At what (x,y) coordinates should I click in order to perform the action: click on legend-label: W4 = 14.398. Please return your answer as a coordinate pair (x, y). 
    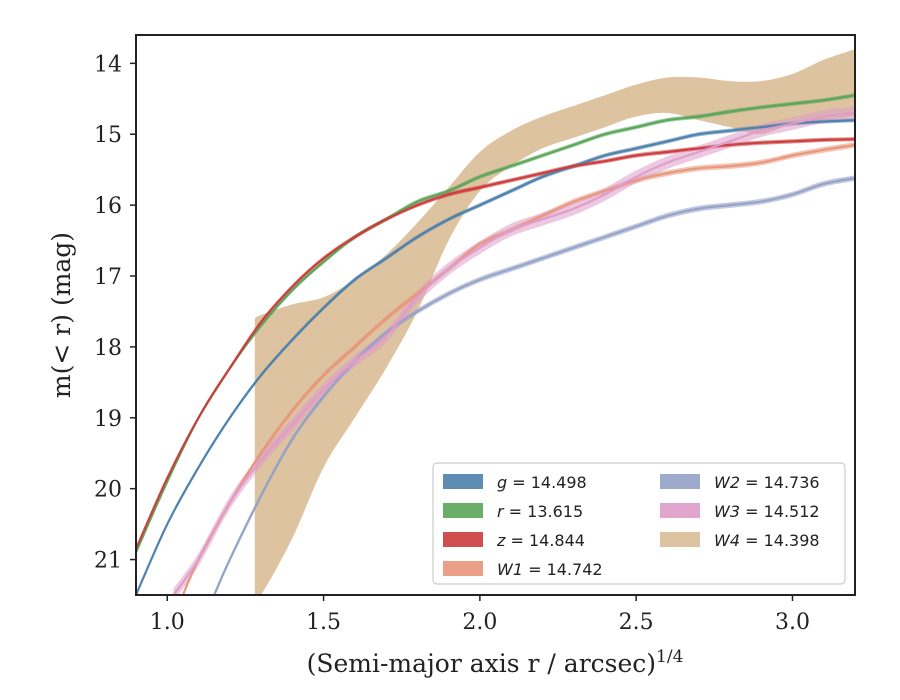
    Looking at the image, I should click on (767, 540).